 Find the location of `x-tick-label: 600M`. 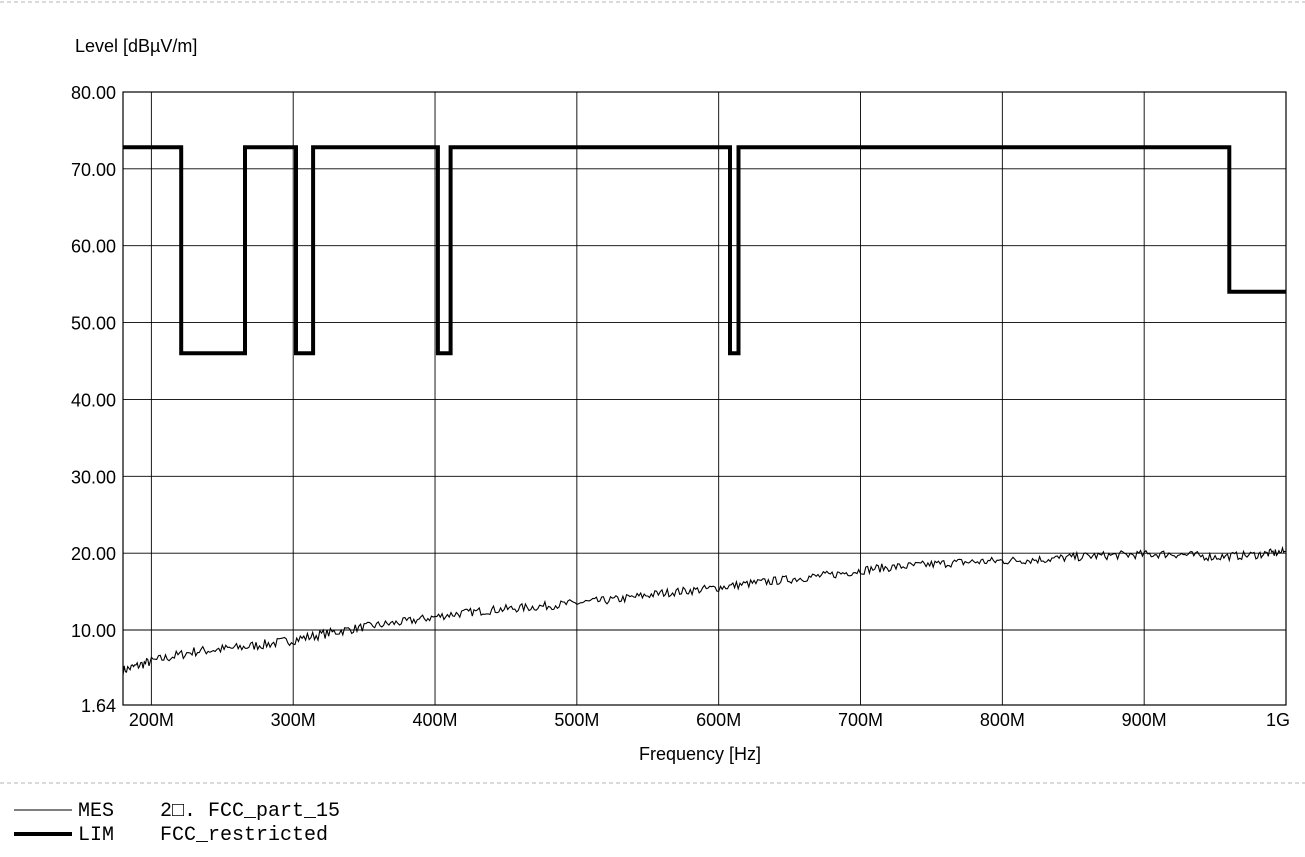

x-tick-label: 600M is located at coordinates (718, 720).